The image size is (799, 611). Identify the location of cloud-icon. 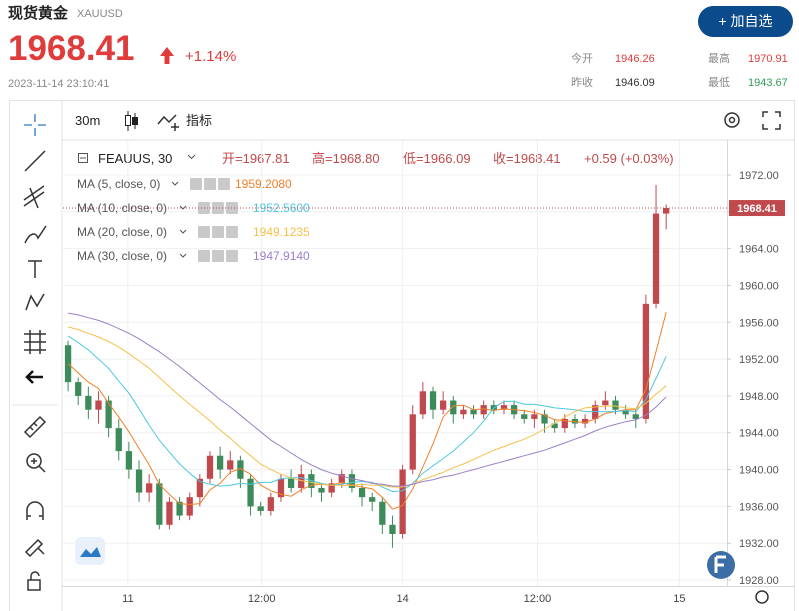
(90, 551).